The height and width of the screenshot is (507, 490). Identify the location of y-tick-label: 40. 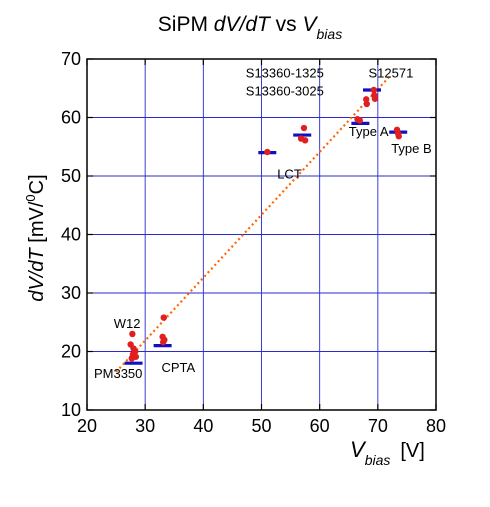
(71, 235).